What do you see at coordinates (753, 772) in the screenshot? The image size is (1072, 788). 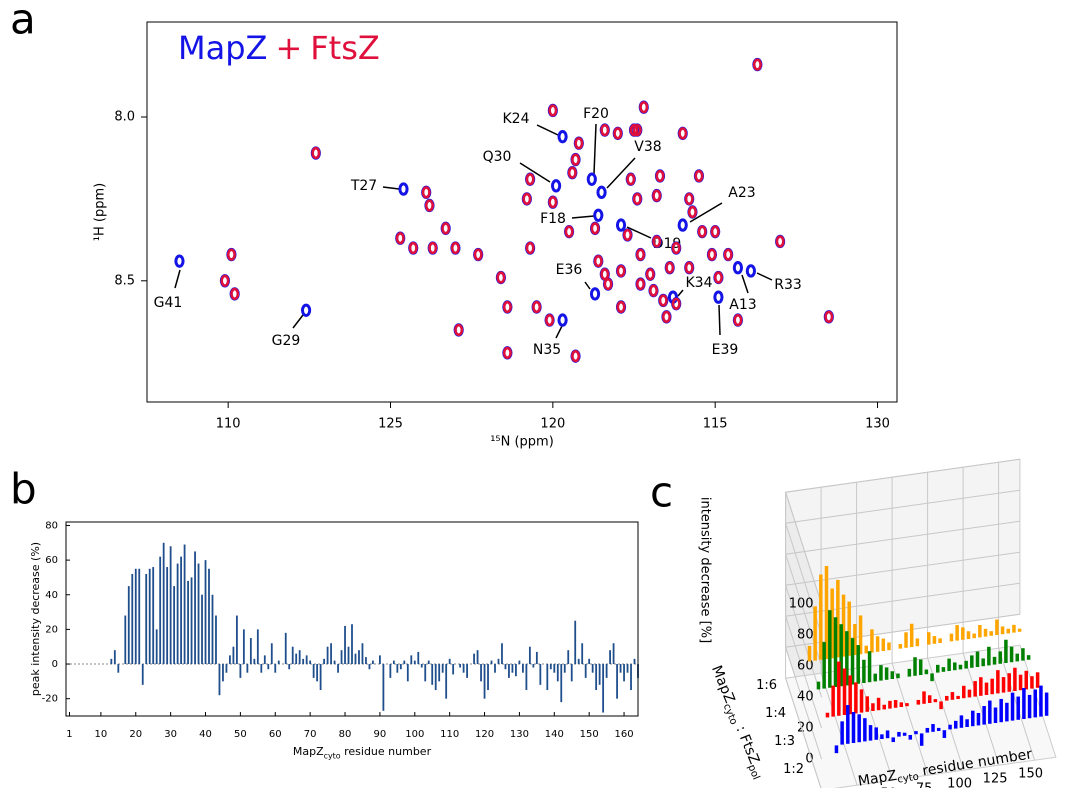 I see `label-part: pol` at bounding box center [753, 772].